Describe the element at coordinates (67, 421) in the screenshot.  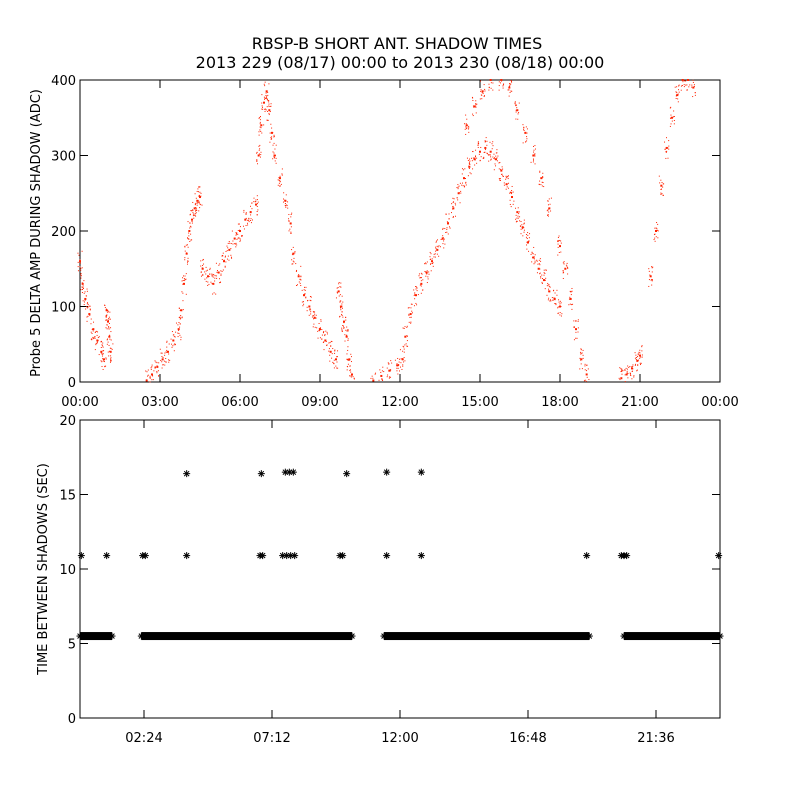
I see `bottom-y-tick-label: 20` at that location.